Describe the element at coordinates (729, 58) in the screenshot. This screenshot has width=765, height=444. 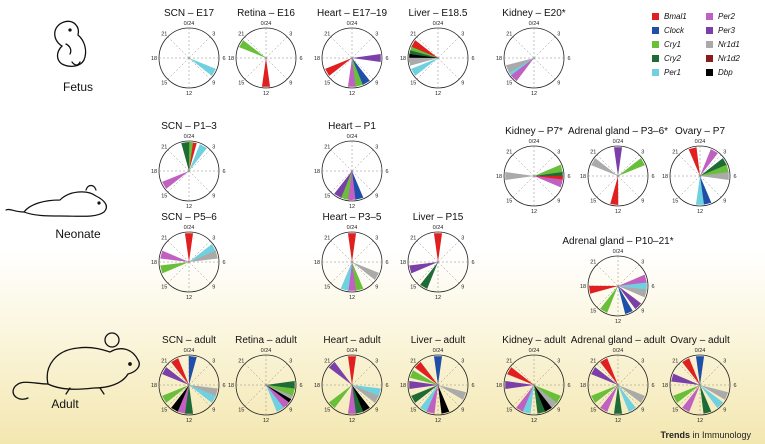
I see `legend-label: Nr1d2` at that location.